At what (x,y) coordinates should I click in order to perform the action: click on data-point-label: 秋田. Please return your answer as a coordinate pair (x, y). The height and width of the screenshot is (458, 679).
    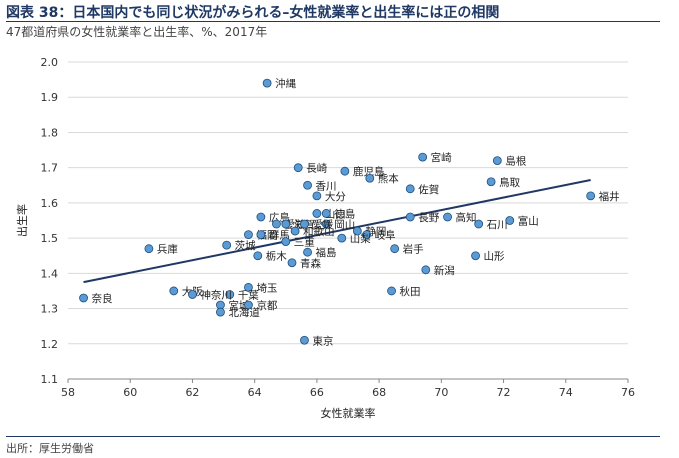
    Looking at the image, I should click on (410, 291).